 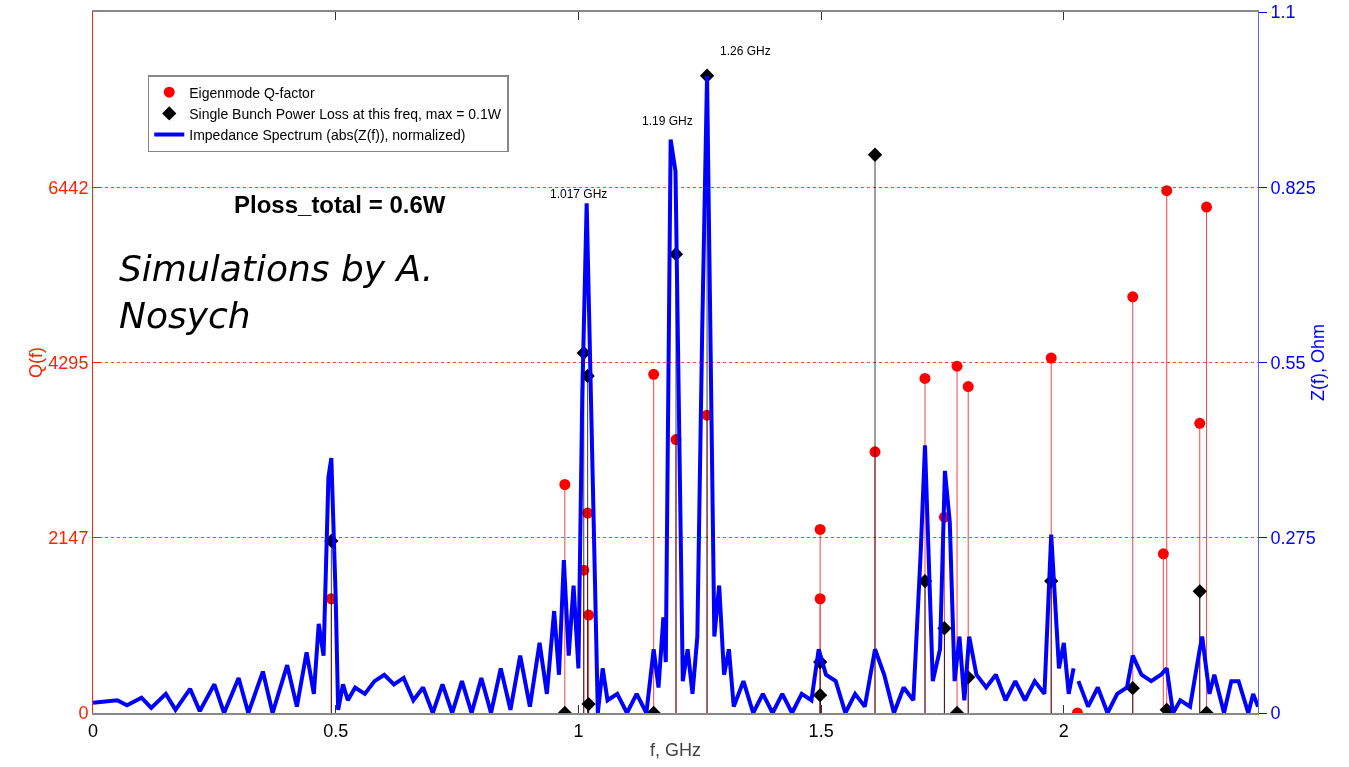 What do you see at coordinates (667, 121) in the screenshot?
I see `annotation: 1.19 GHz` at bounding box center [667, 121].